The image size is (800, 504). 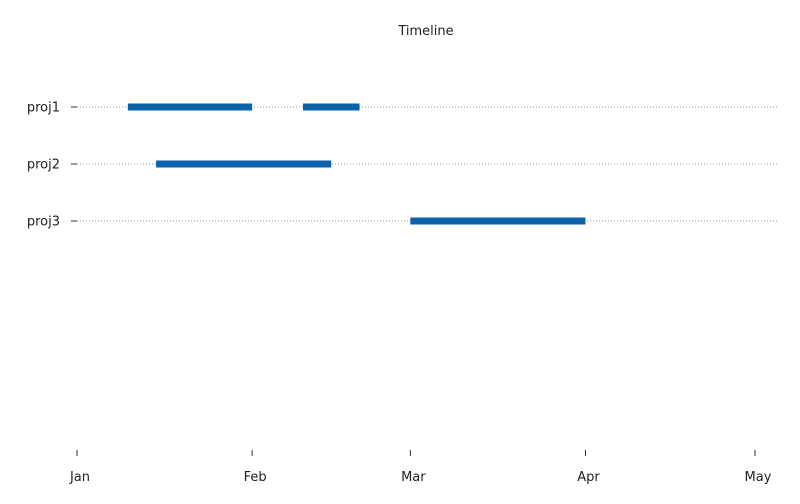 I want to click on y-axis: proj1 proj2 proj3, so click(x=52, y=165).